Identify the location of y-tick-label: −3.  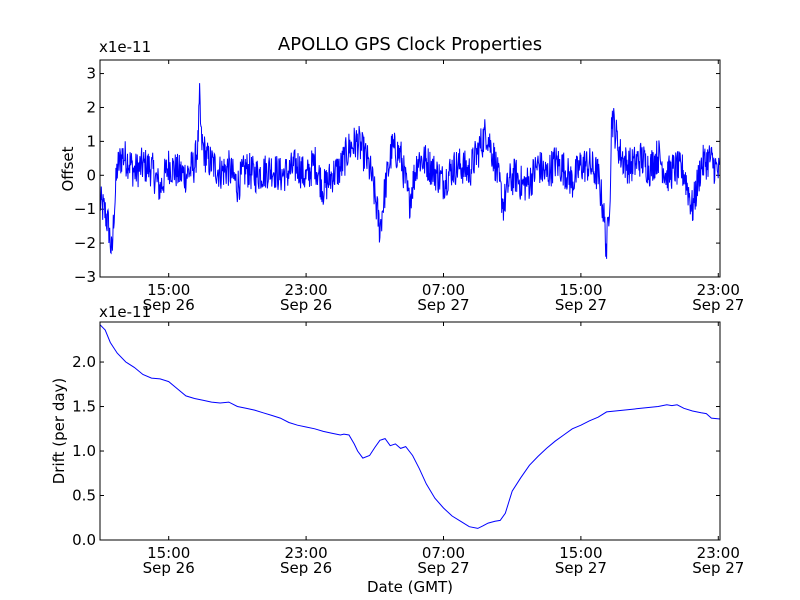
(85, 277).